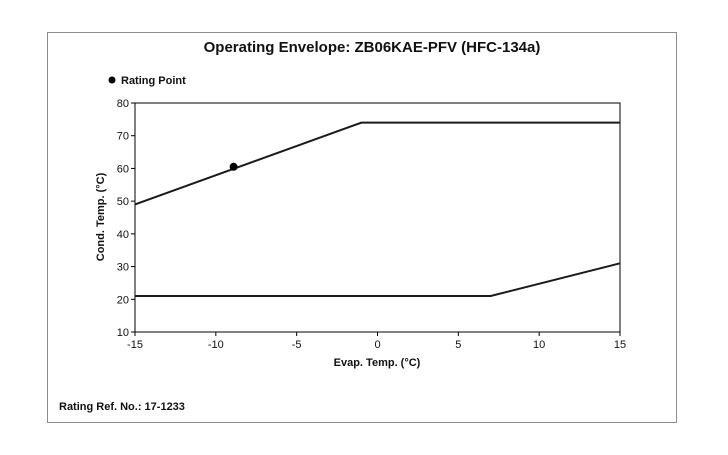  Describe the element at coordinates (123, 169) in the screenshot. I see `y-tick-label: 60` at that location.